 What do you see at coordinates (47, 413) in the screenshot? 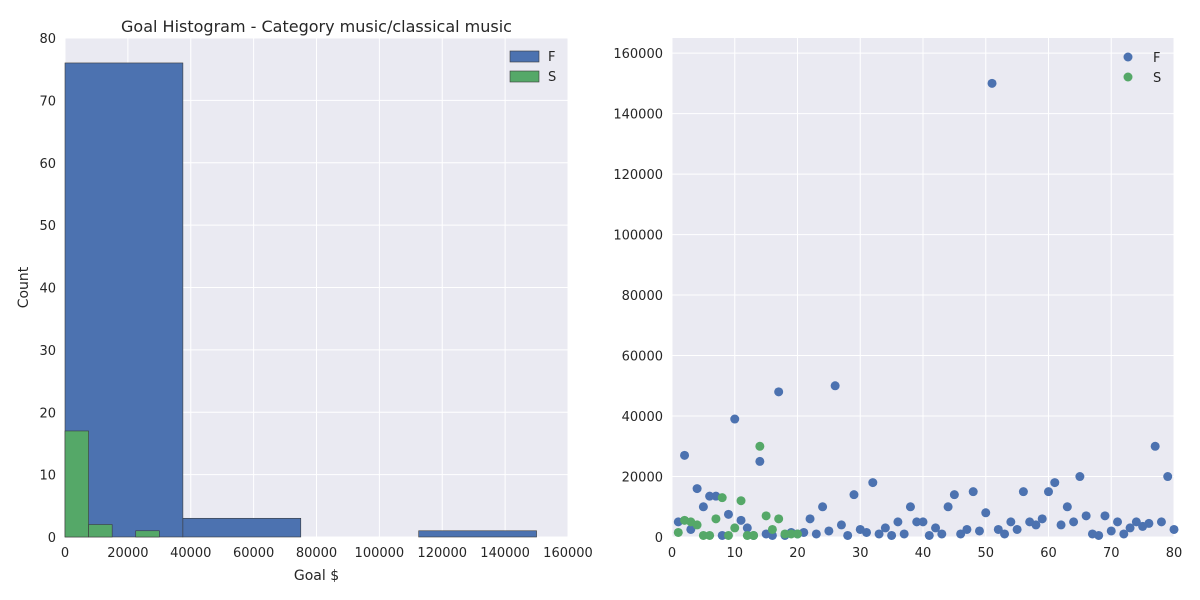
I see `y-tick-label: 20` at bounding box center [47, 413].